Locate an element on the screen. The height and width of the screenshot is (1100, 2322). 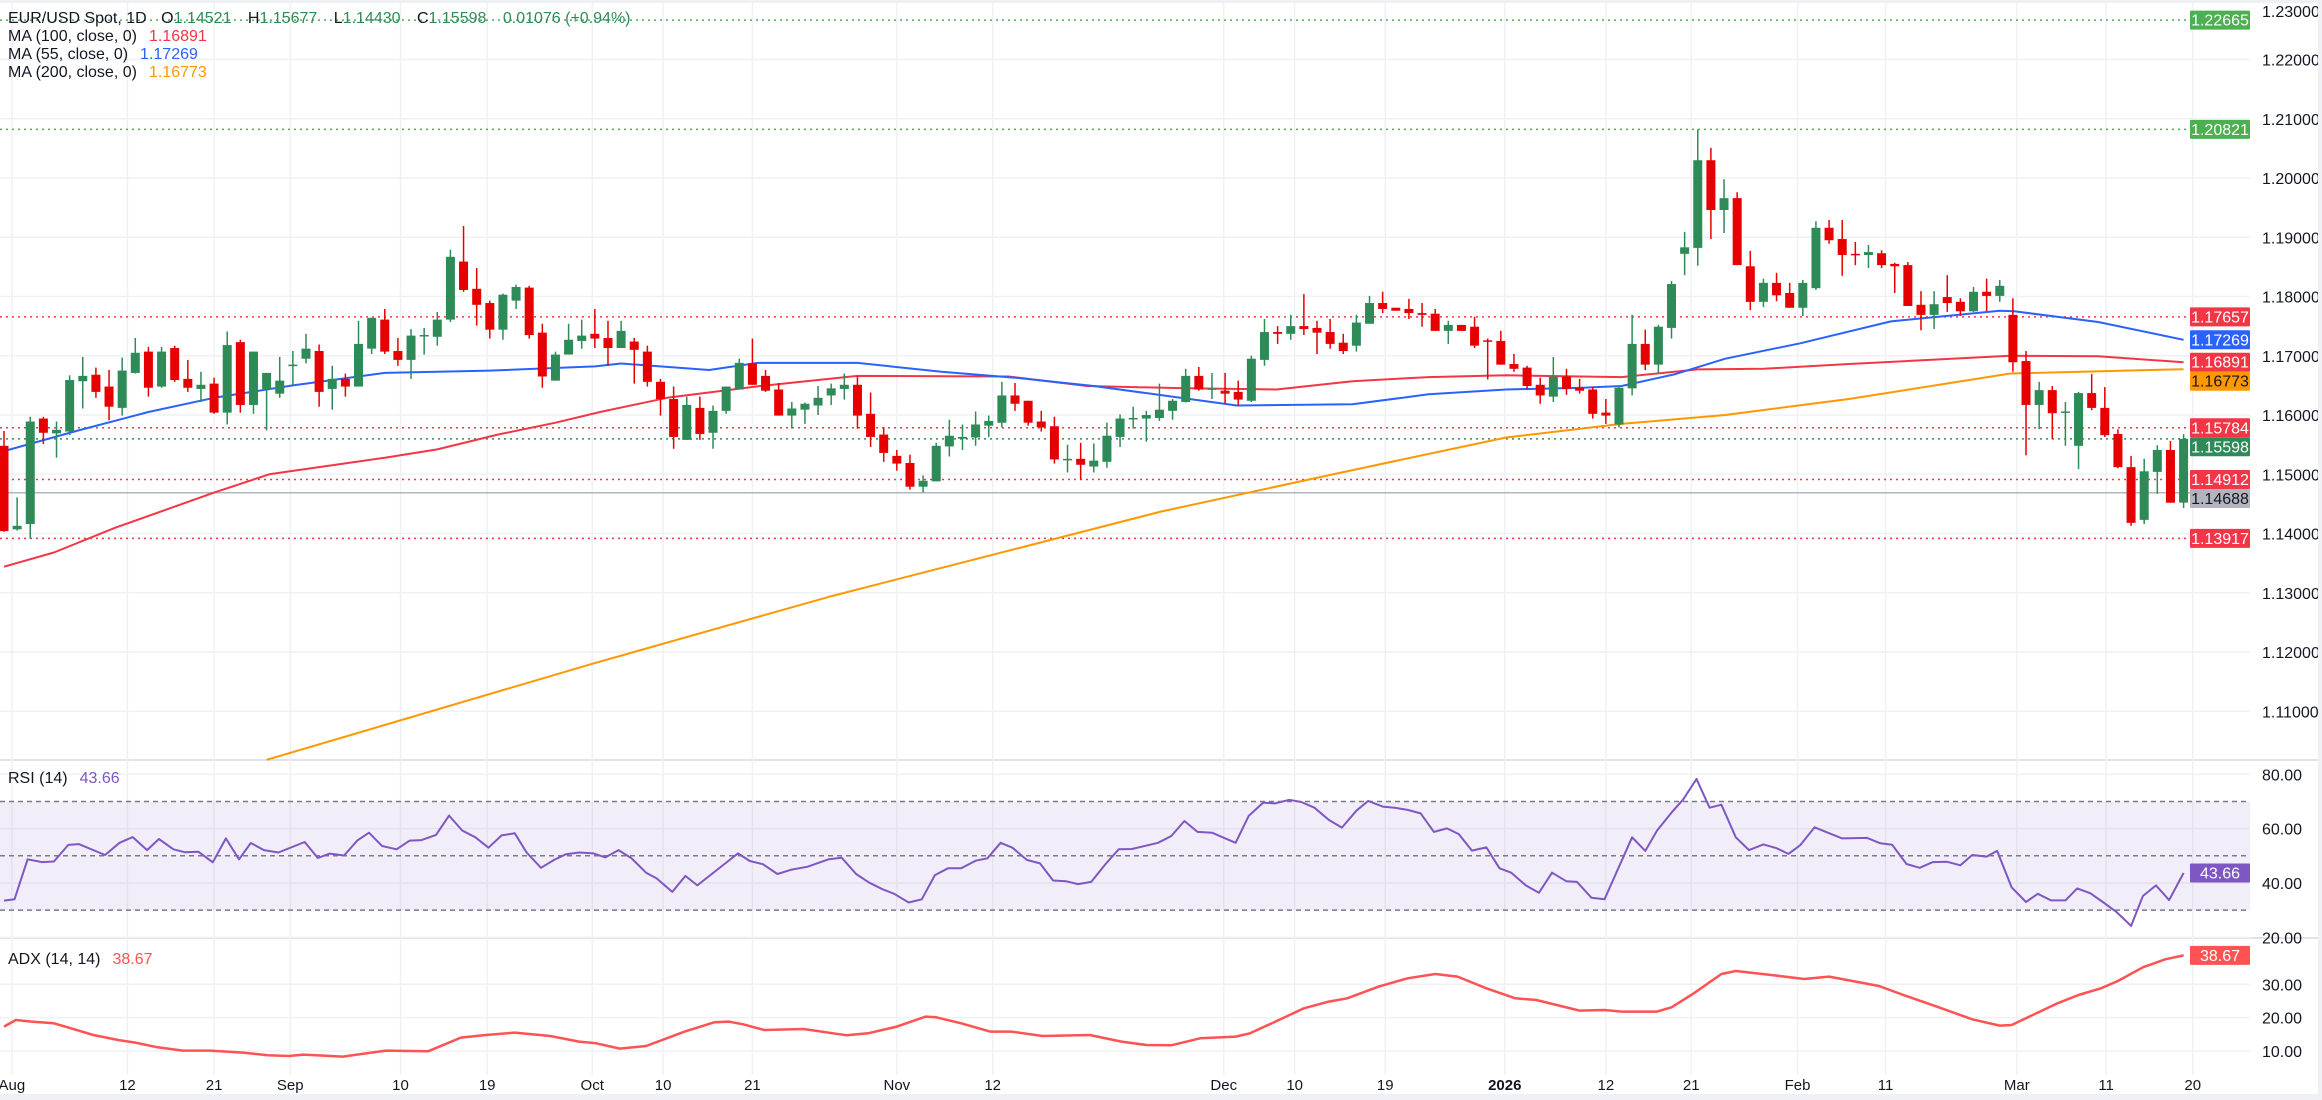
x-axis-tick-label: Feb is located at coordinates (1798, 1085).